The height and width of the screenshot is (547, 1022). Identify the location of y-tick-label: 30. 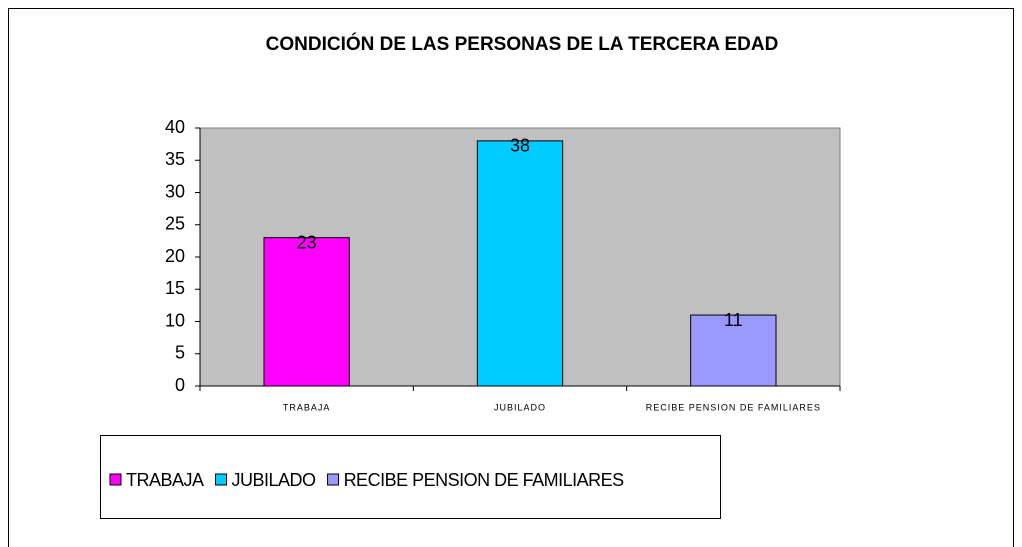
(175, 191).